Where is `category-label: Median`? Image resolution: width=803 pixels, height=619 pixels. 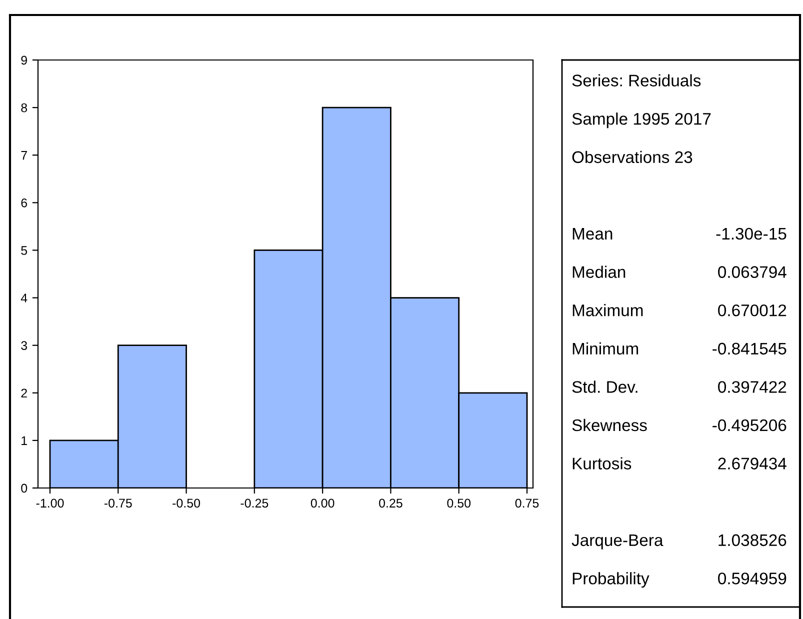
category-label: Median is located at coordinates (599, 272).